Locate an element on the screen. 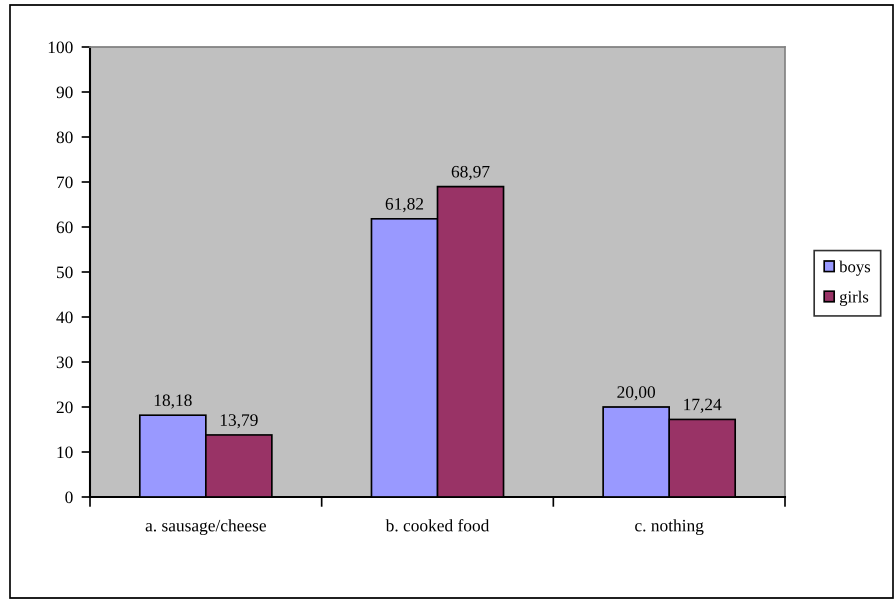 Image resolution: width=895 pixels, height=599 pixels. x-tick-label: c. nothing is located at coordinates (669, 527).